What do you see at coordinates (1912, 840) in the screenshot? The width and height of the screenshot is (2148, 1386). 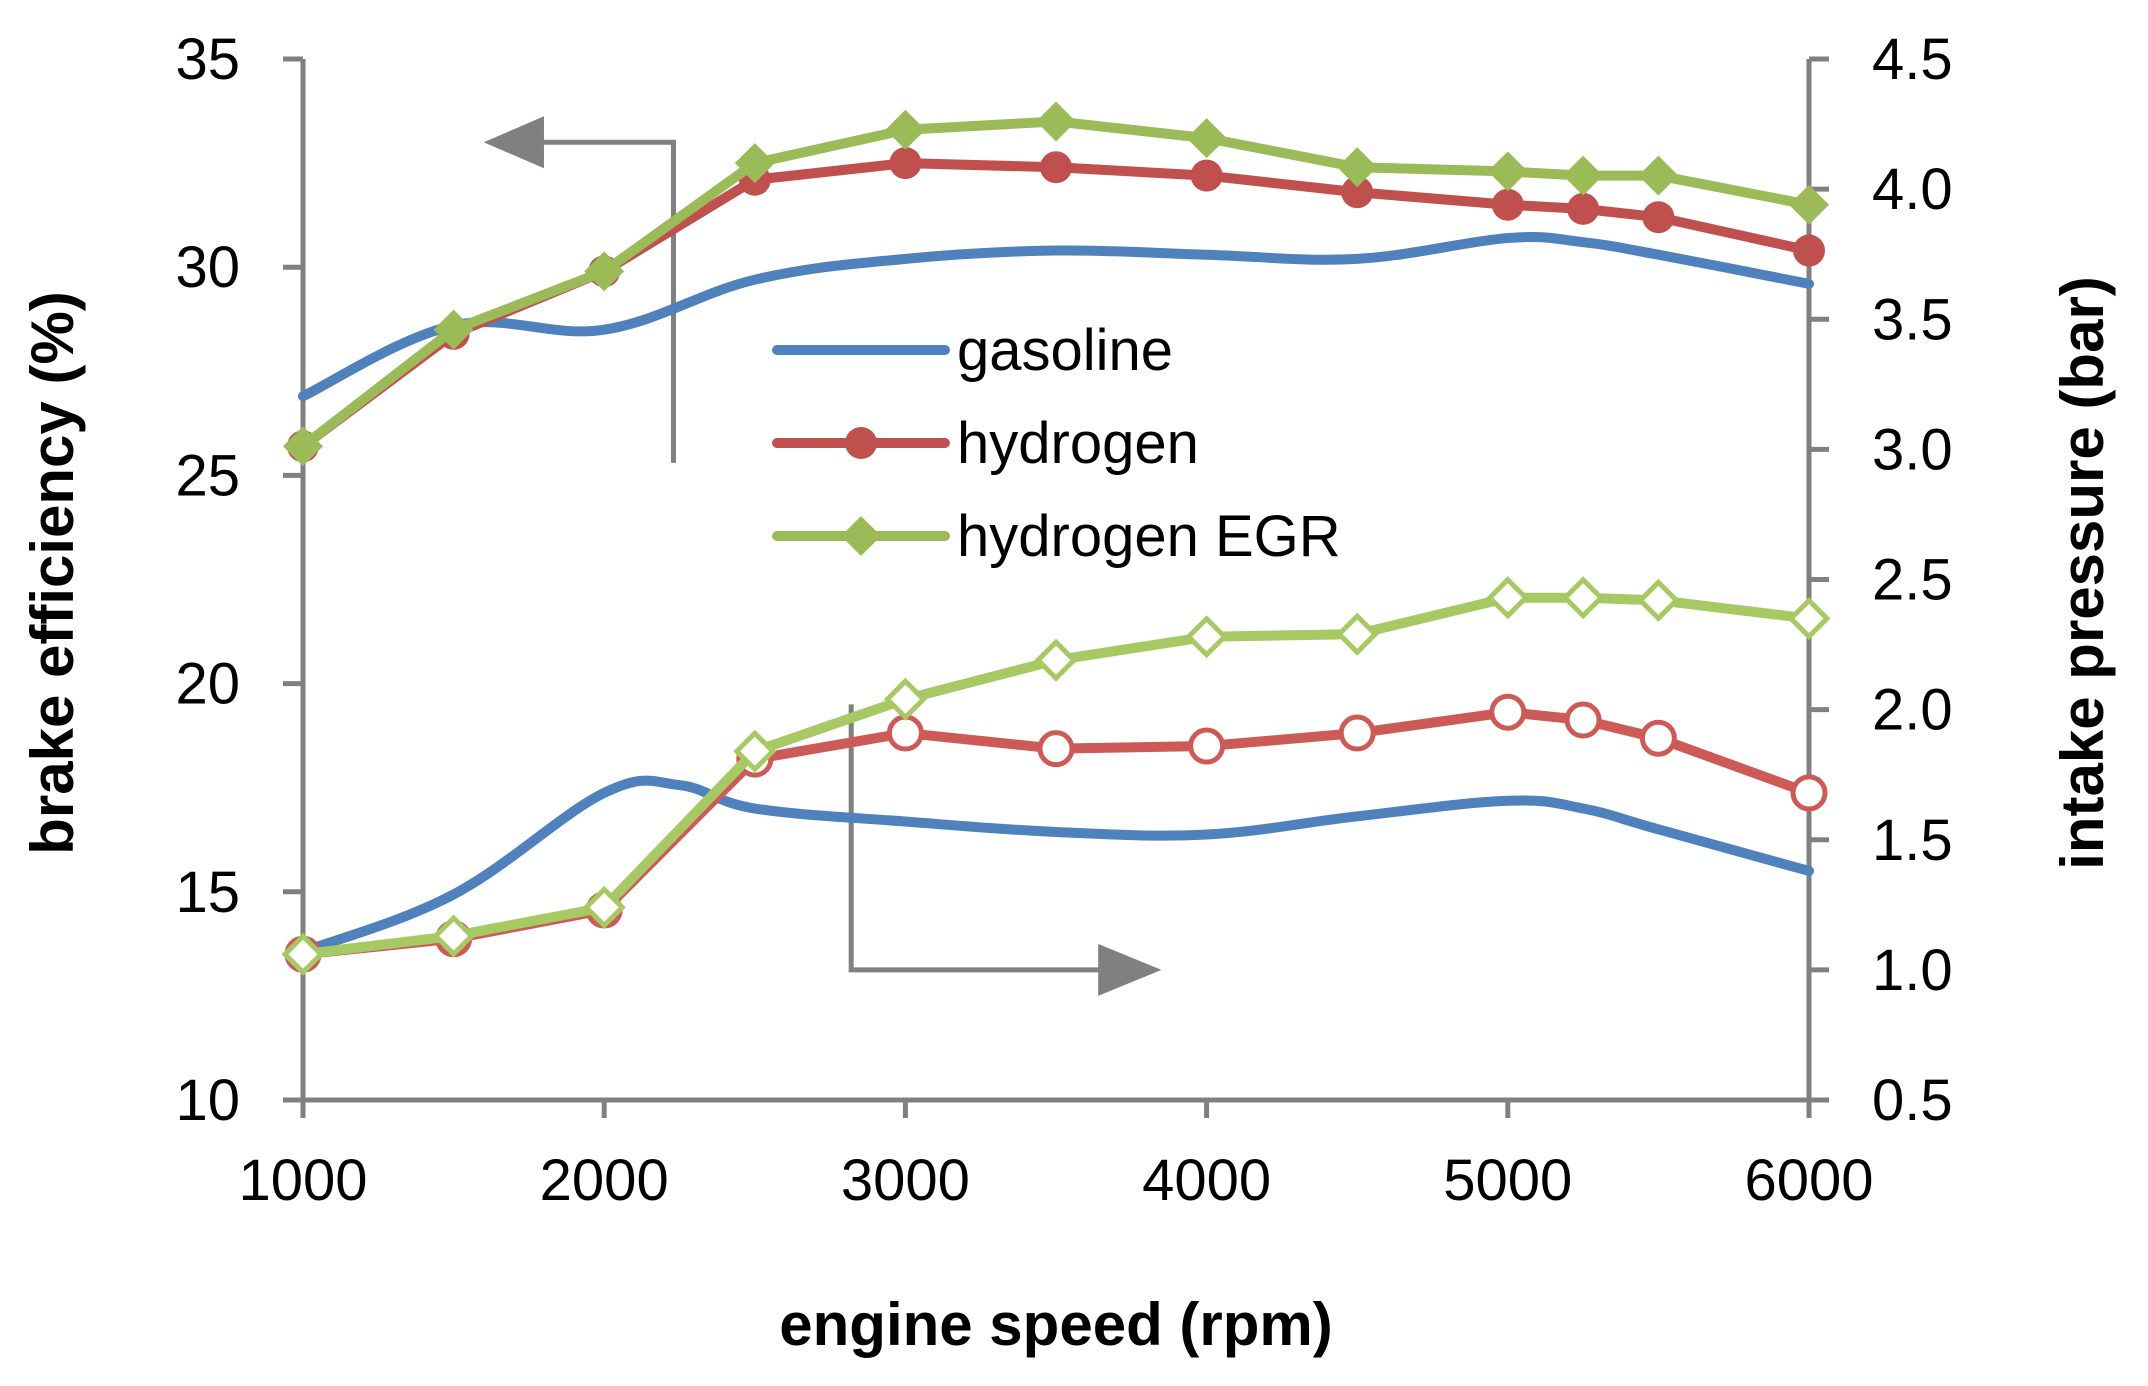 I see `right-tick-label: 1.5` at bounding box center [1912, 840].